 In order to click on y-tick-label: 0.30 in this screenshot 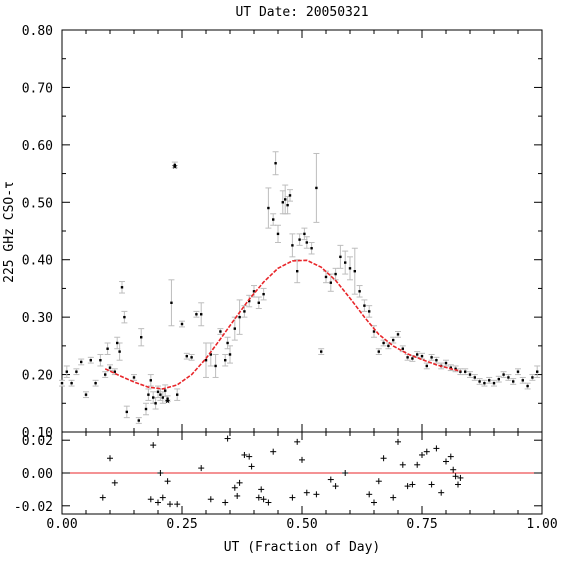, I will do `click(37, 318)`.